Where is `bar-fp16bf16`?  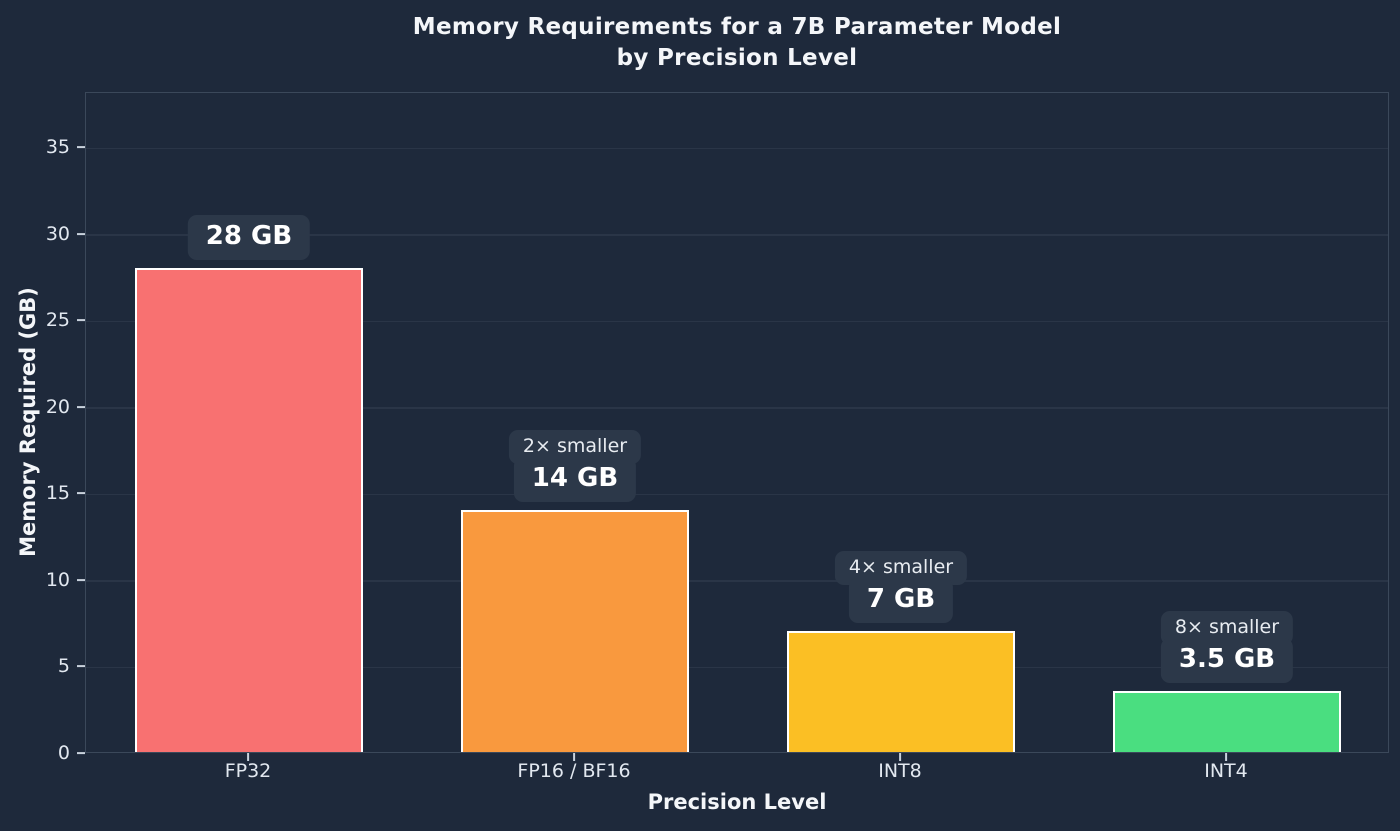 bar-fp16bf16 is located at coordinates (575, 630).